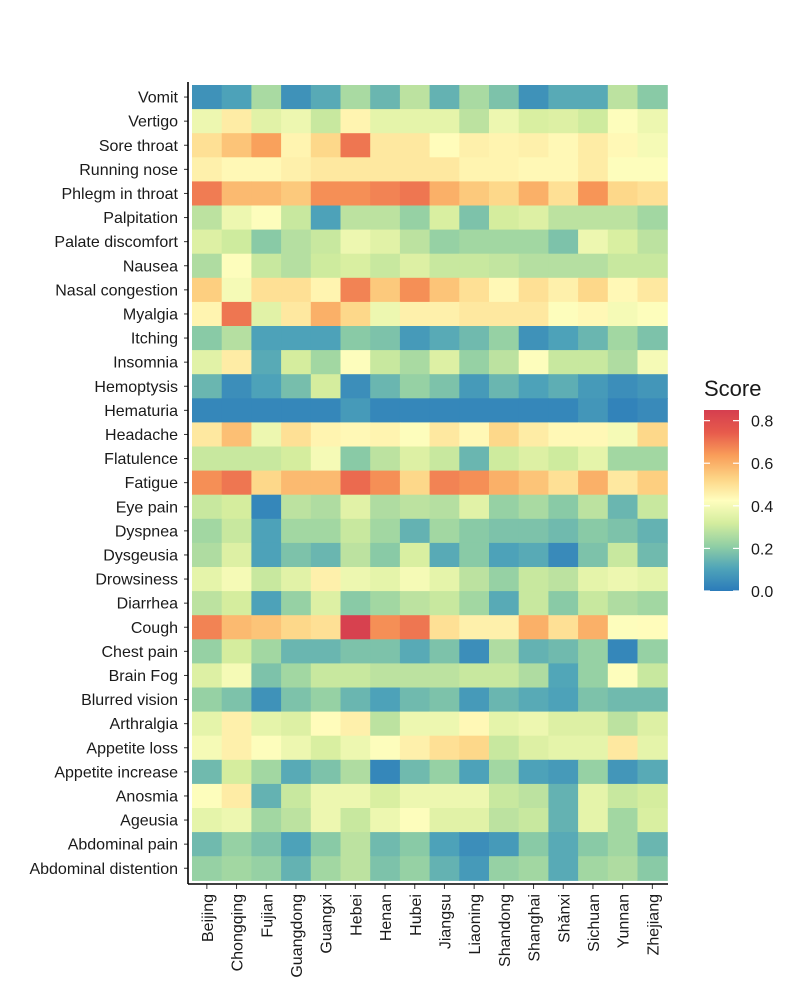 This screenshot has width=800, height=1000. What do you see at coordinates (147, 507) in the screenshot?
I see `y-axis-label: Eye pain` at bounding box center [147, 507].